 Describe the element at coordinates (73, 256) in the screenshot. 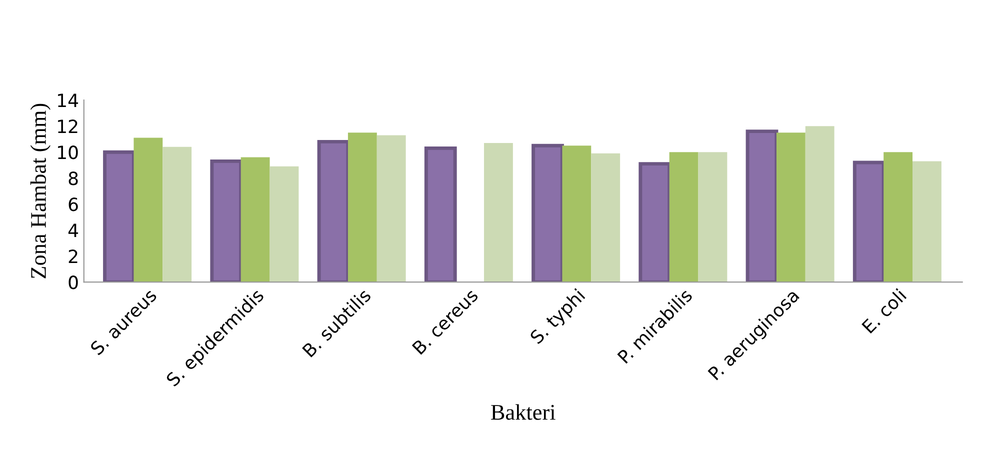

I see `y-tick-label: 2` at that location.